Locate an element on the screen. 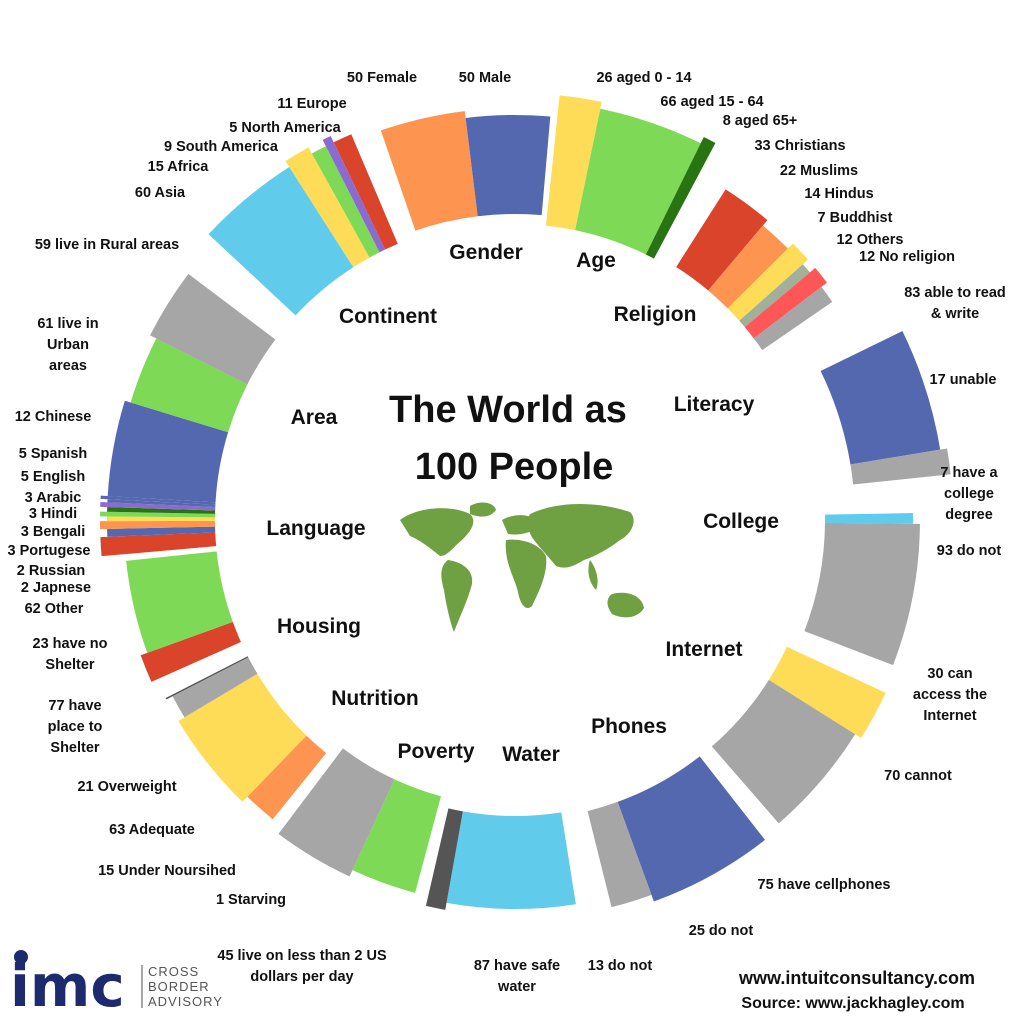 This screenshot has height=1024, width=1024. logo-tagline-2: BORDER is located at coordinates (179, 986).